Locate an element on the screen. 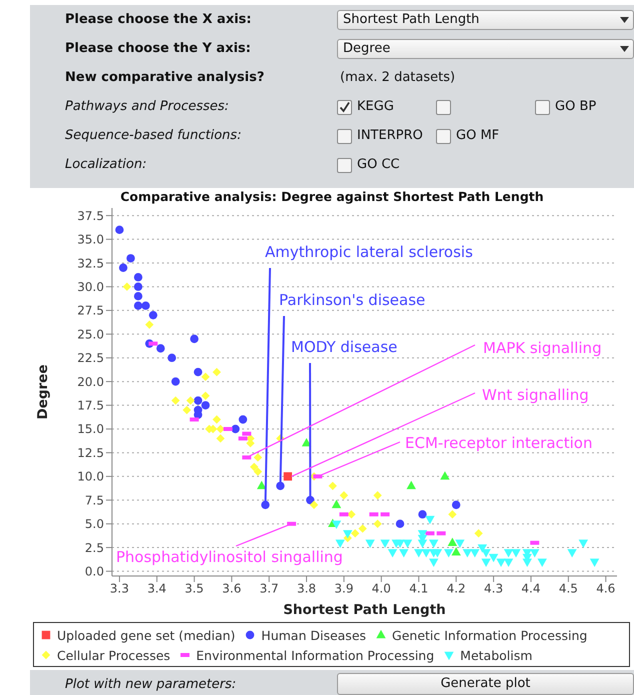  x-tick-label: 3.4 is located at coordinates (156, 589).